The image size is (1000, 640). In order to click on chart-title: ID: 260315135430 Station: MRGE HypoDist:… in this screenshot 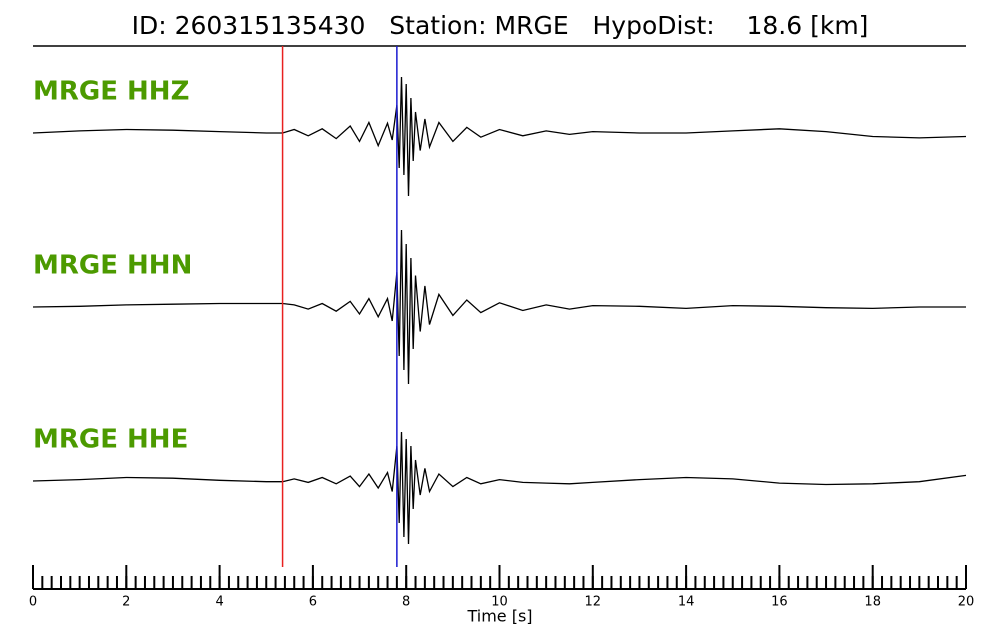, I will do `click(500, 25)`.